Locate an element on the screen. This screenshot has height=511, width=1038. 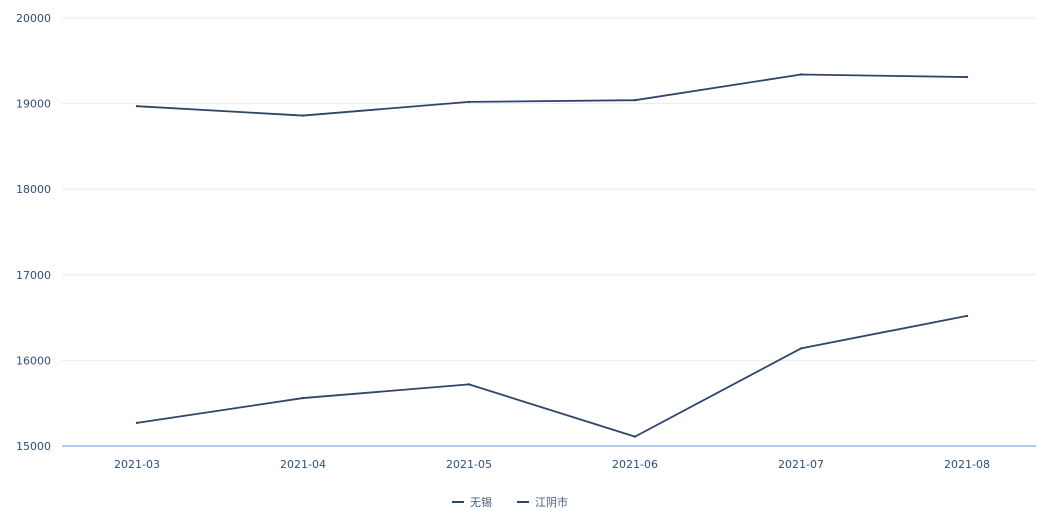
legend-label: 无锡 is located at coordinates (481, 502).